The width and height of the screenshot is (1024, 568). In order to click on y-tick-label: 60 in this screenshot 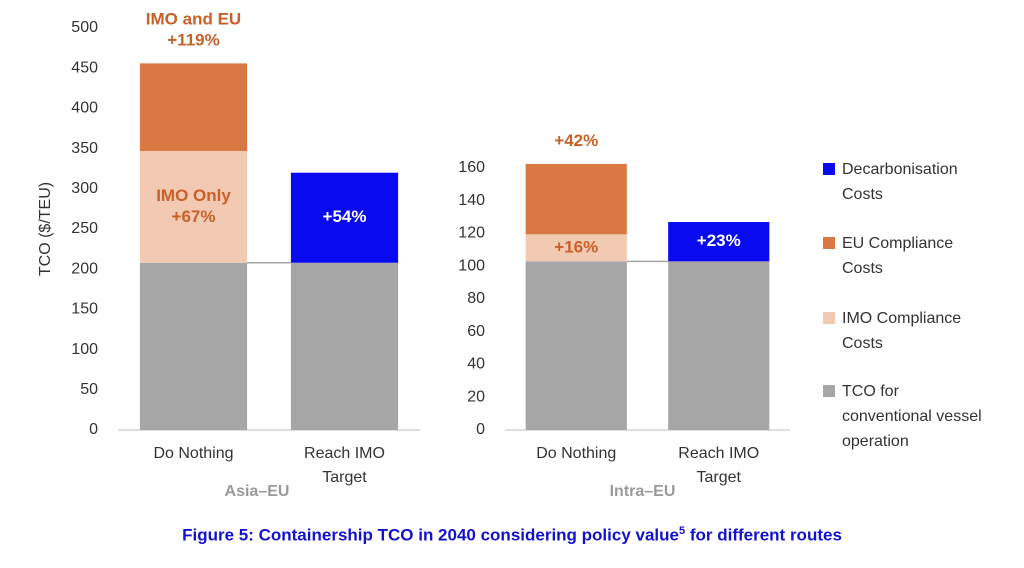, I will do `click(476, 331)`.